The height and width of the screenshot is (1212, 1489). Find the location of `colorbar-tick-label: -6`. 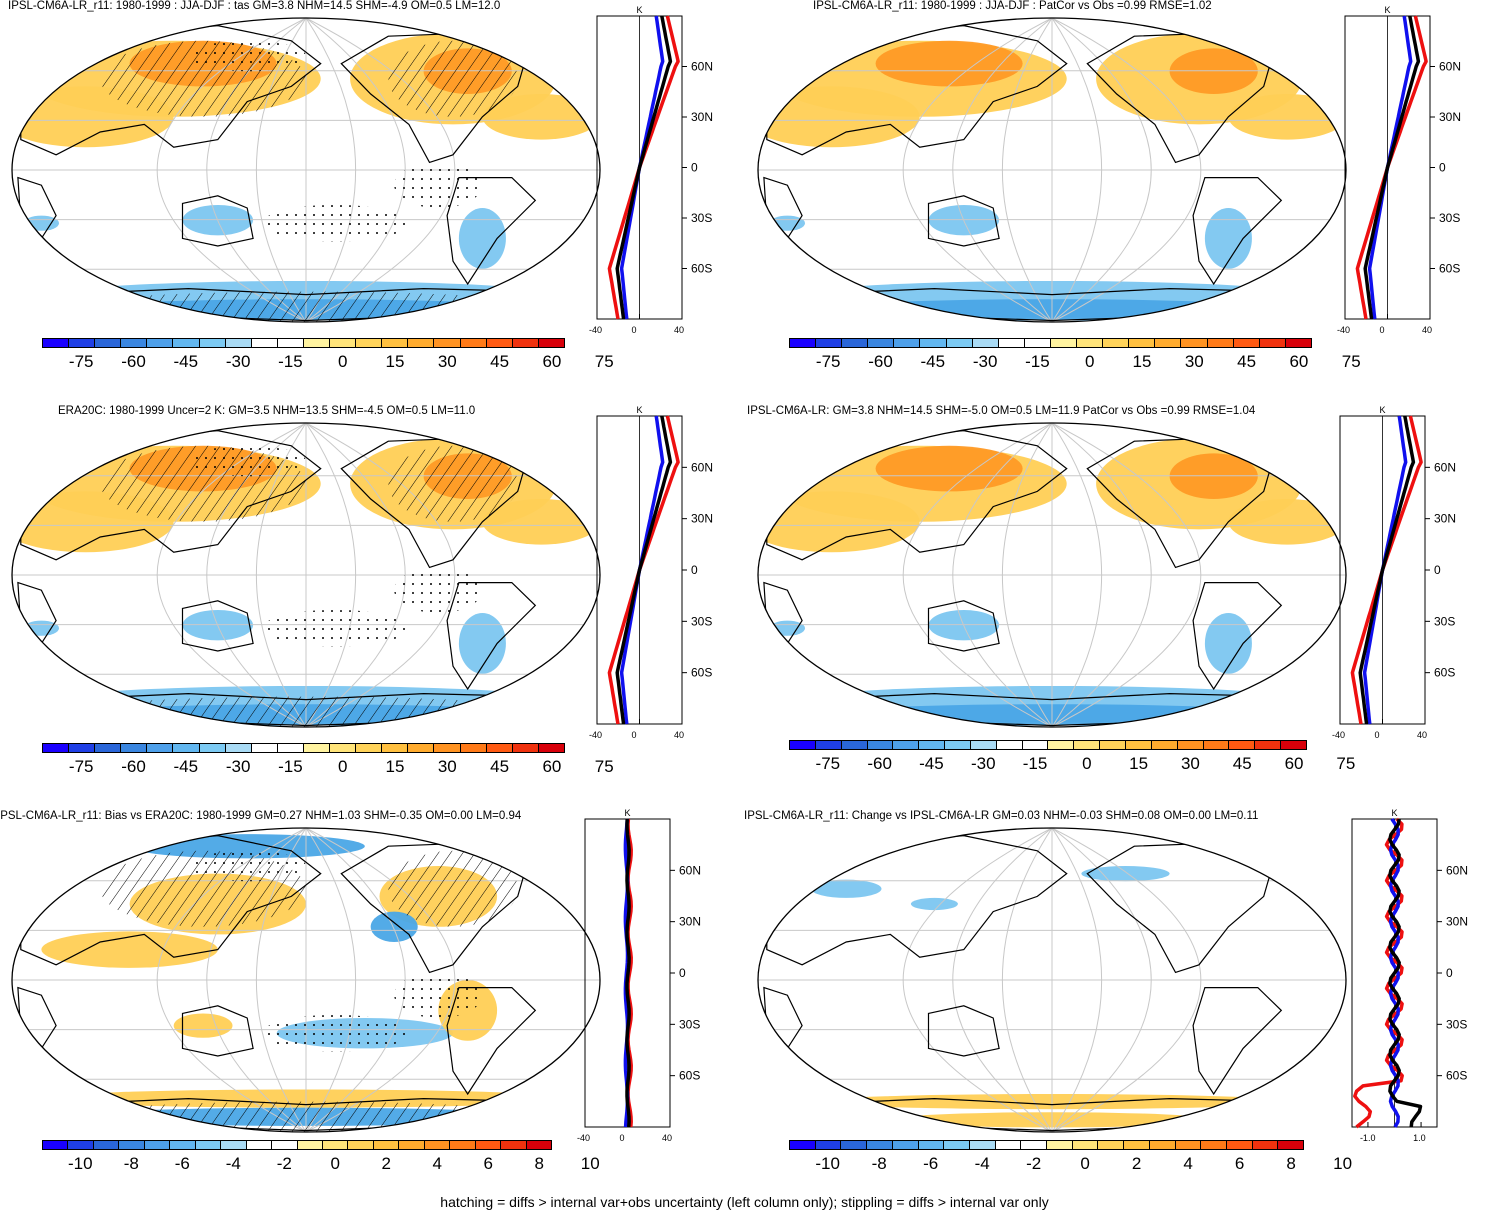

colorbar-tick-label: -6 is located at coordinates (931, 1163).